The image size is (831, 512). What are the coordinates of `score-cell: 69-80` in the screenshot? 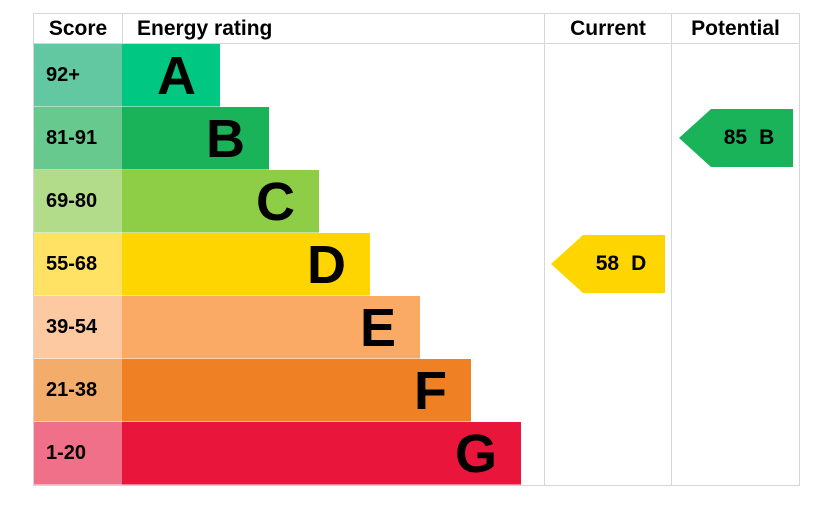 It's located at (78, 201).